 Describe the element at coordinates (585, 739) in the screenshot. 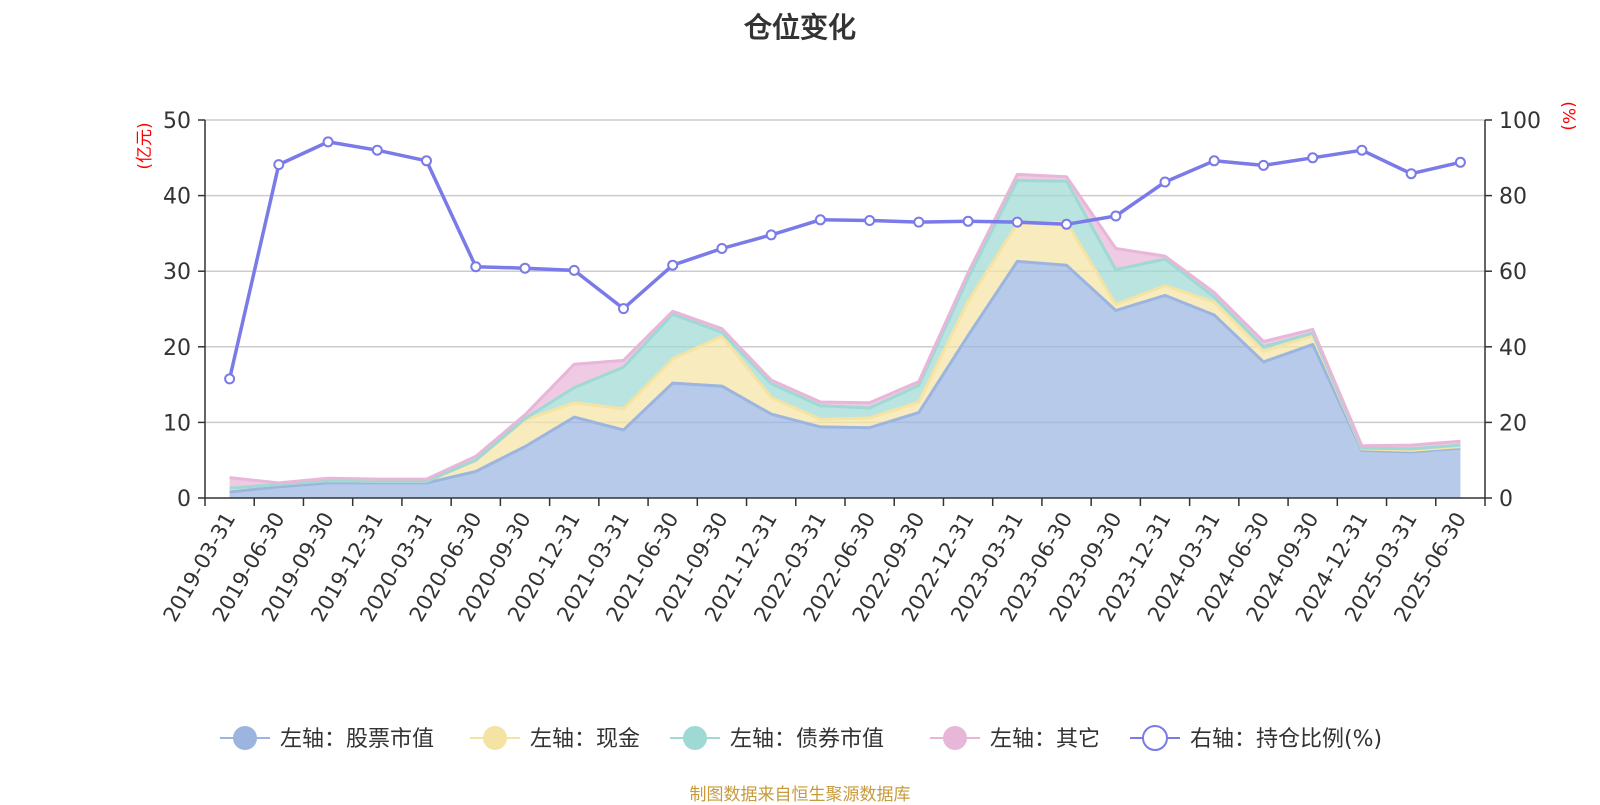

I see `legend-label: 左轴：现金` at that location.